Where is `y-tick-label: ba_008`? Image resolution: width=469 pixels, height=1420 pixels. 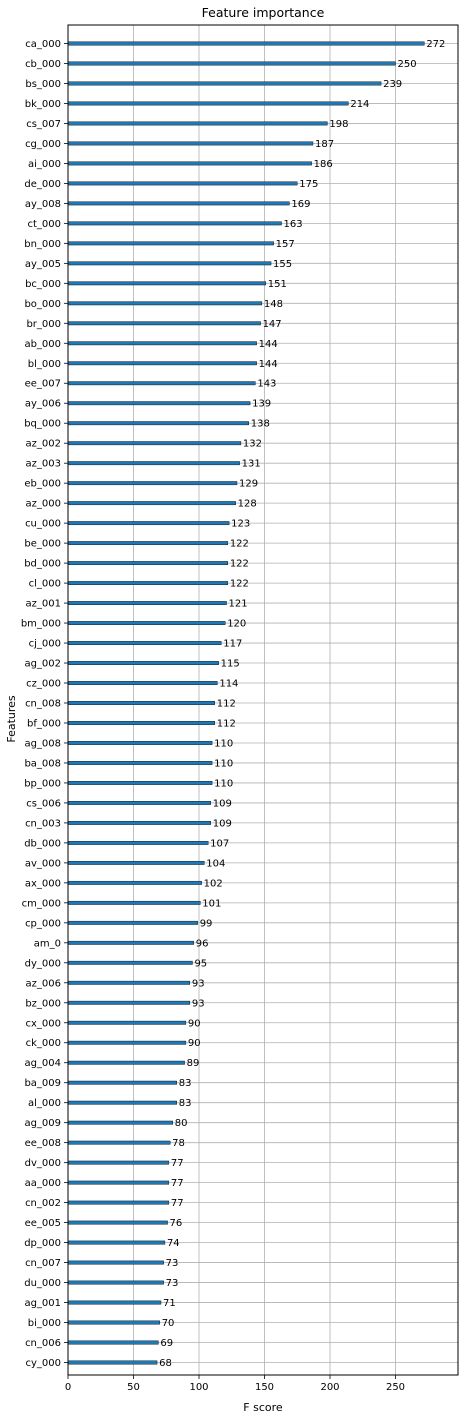
y-tick-label: ba_008 is located at coordinates (42, 763).